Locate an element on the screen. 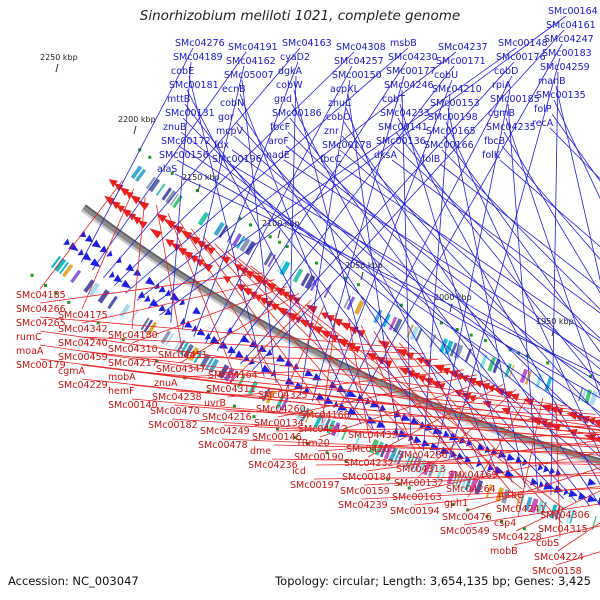 The height and width of the screenshot is (600, 600). forward-gene-label: SMc00172 is located at coordinates (186, 141).